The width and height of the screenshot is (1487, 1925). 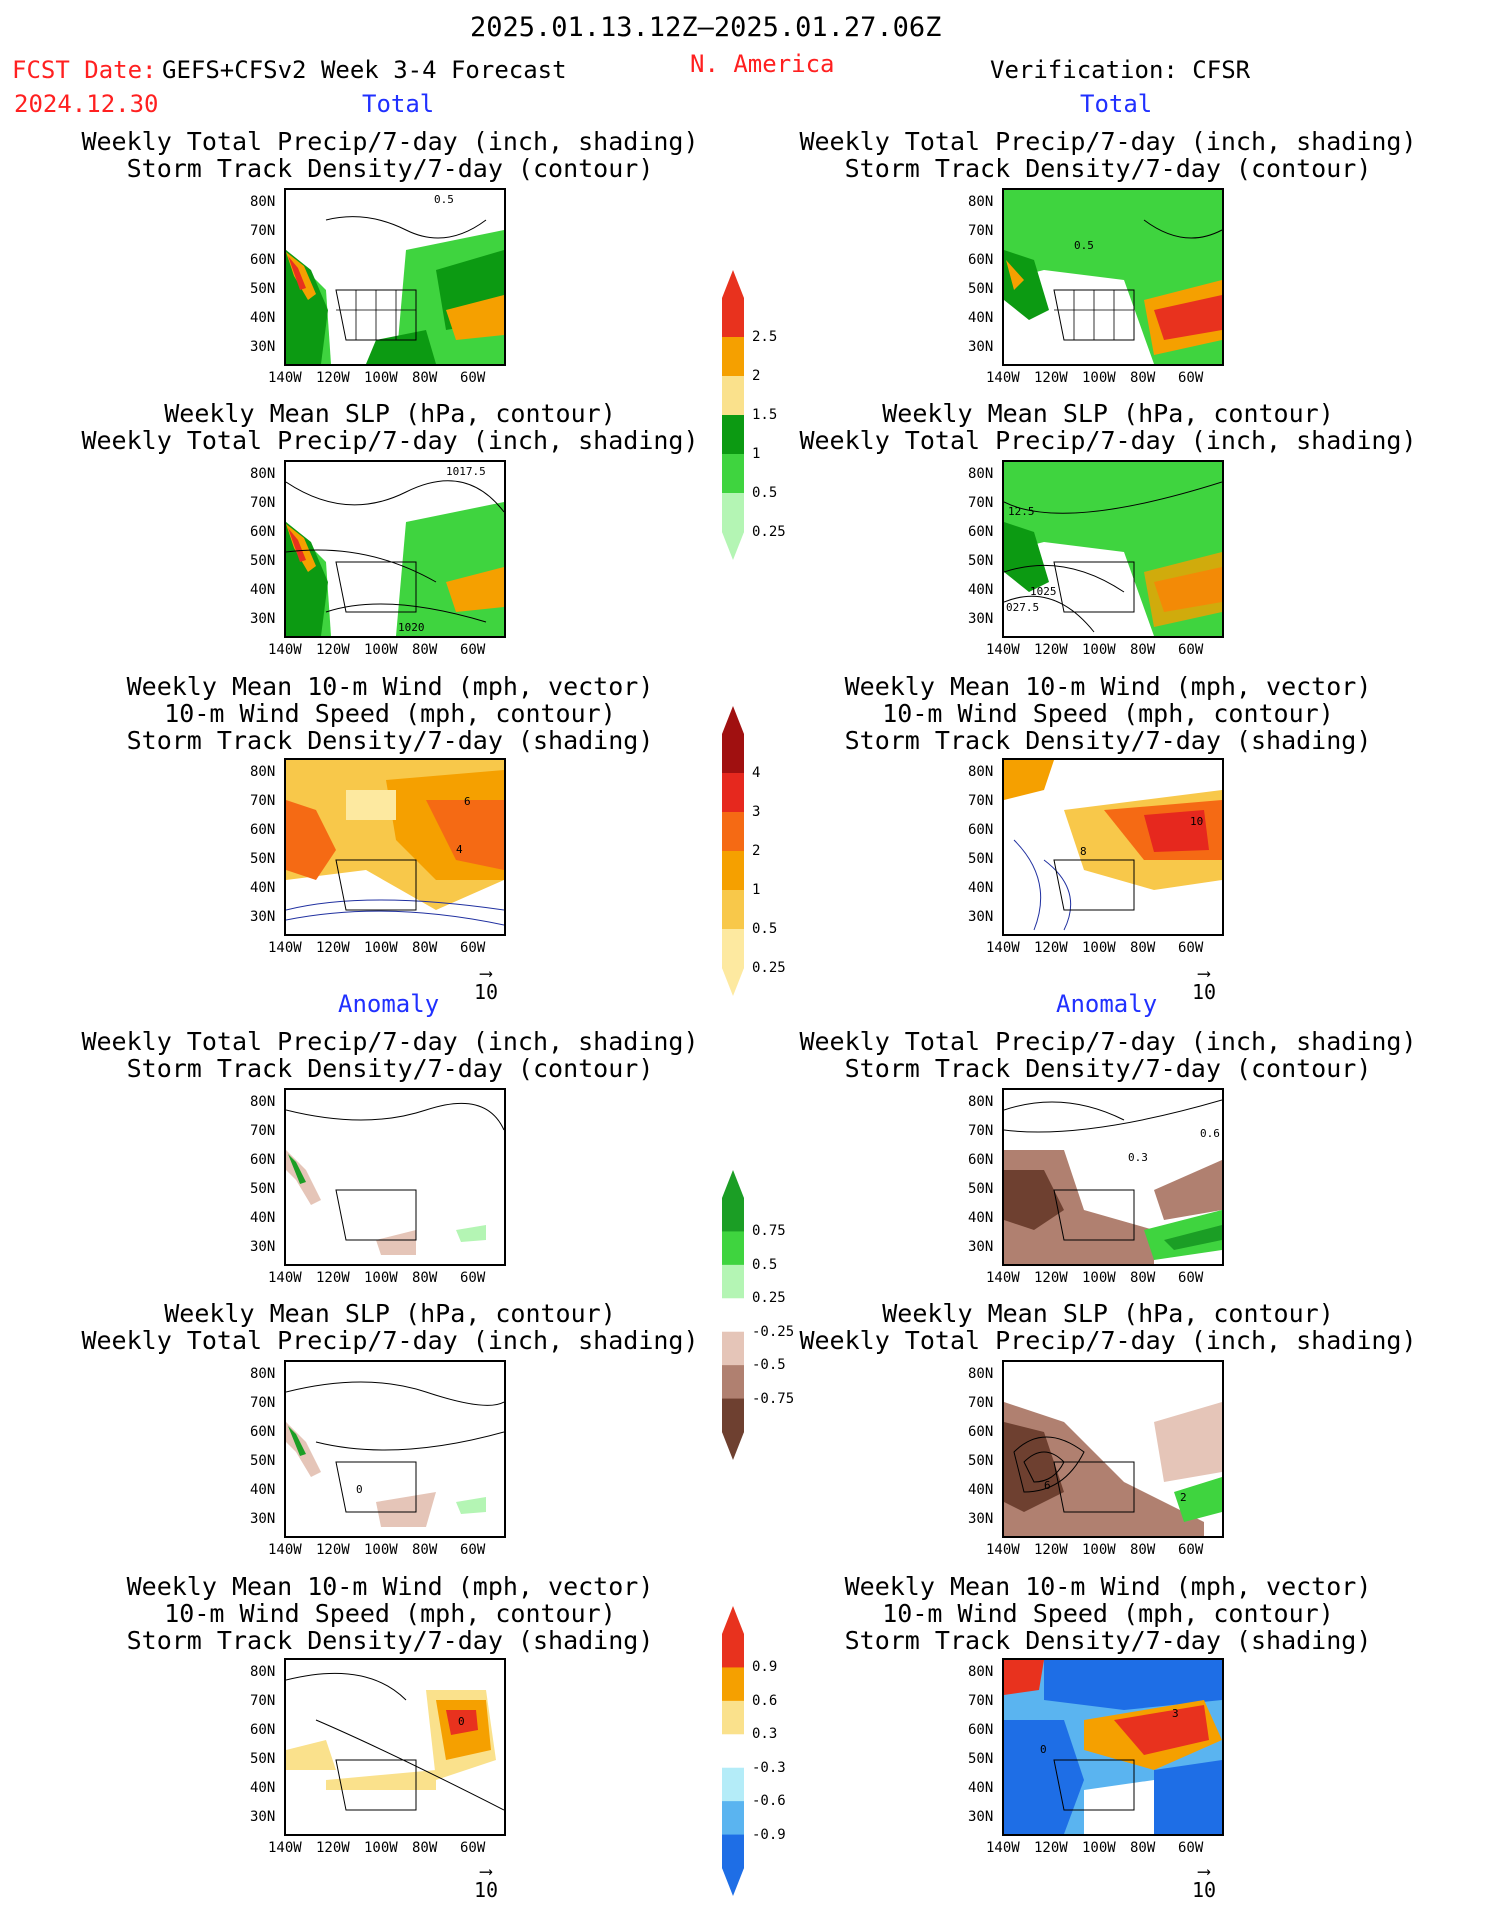 I want to click on colorbar-label: 0.3, so click(x=765, y=1734).